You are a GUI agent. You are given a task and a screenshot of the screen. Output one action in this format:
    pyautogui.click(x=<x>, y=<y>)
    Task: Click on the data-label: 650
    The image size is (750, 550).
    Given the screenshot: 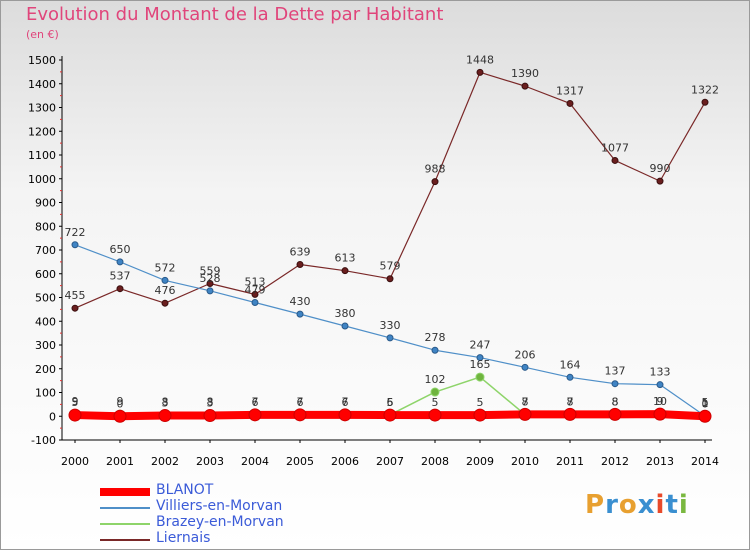 What is the action you would take?
    pyautogui.click(x=120, y=249)
    